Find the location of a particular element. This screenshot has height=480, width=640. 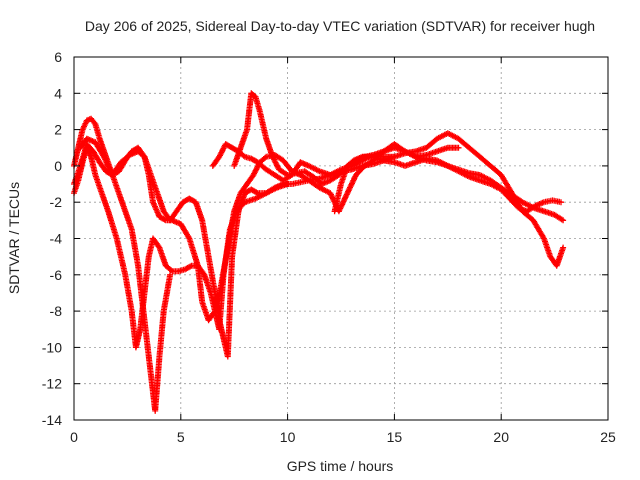

y-tick-label: -12 is located at coordinates (52, 384).